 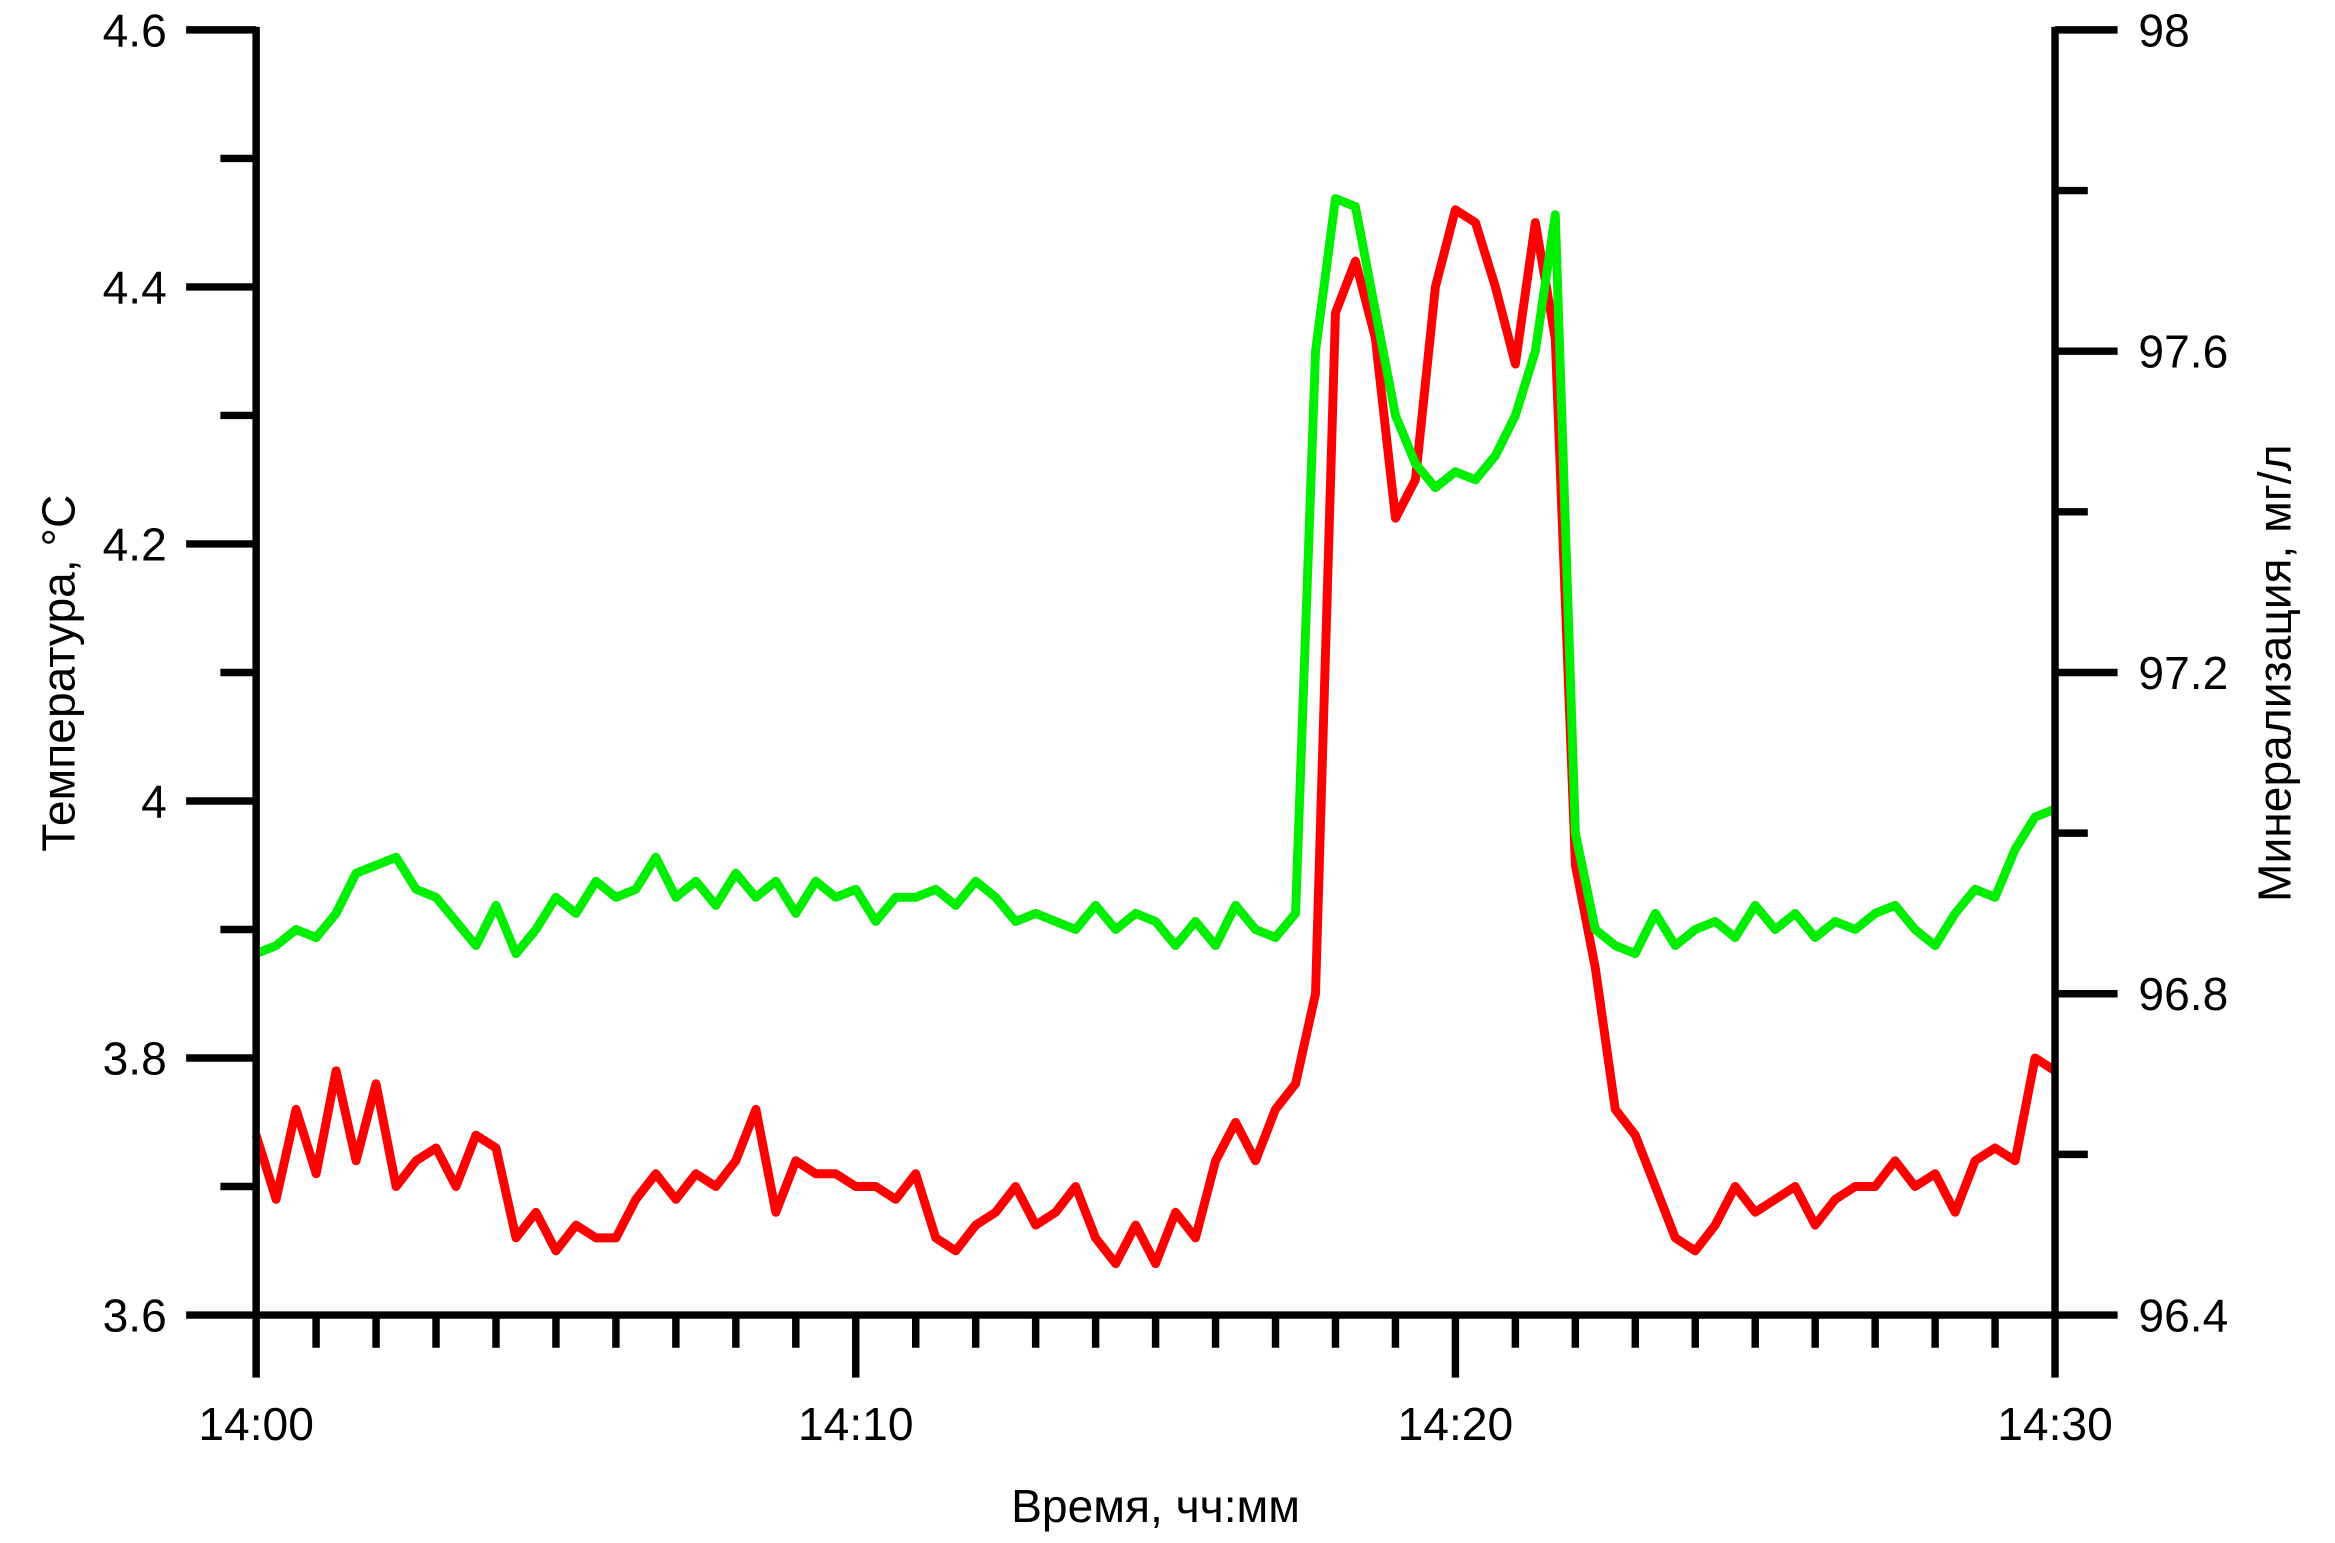 What do you see at coordinates (2055, 1424) in the screenshot?
I see `x-tick-label: 14:30` at bounding box center [2055, 1424].